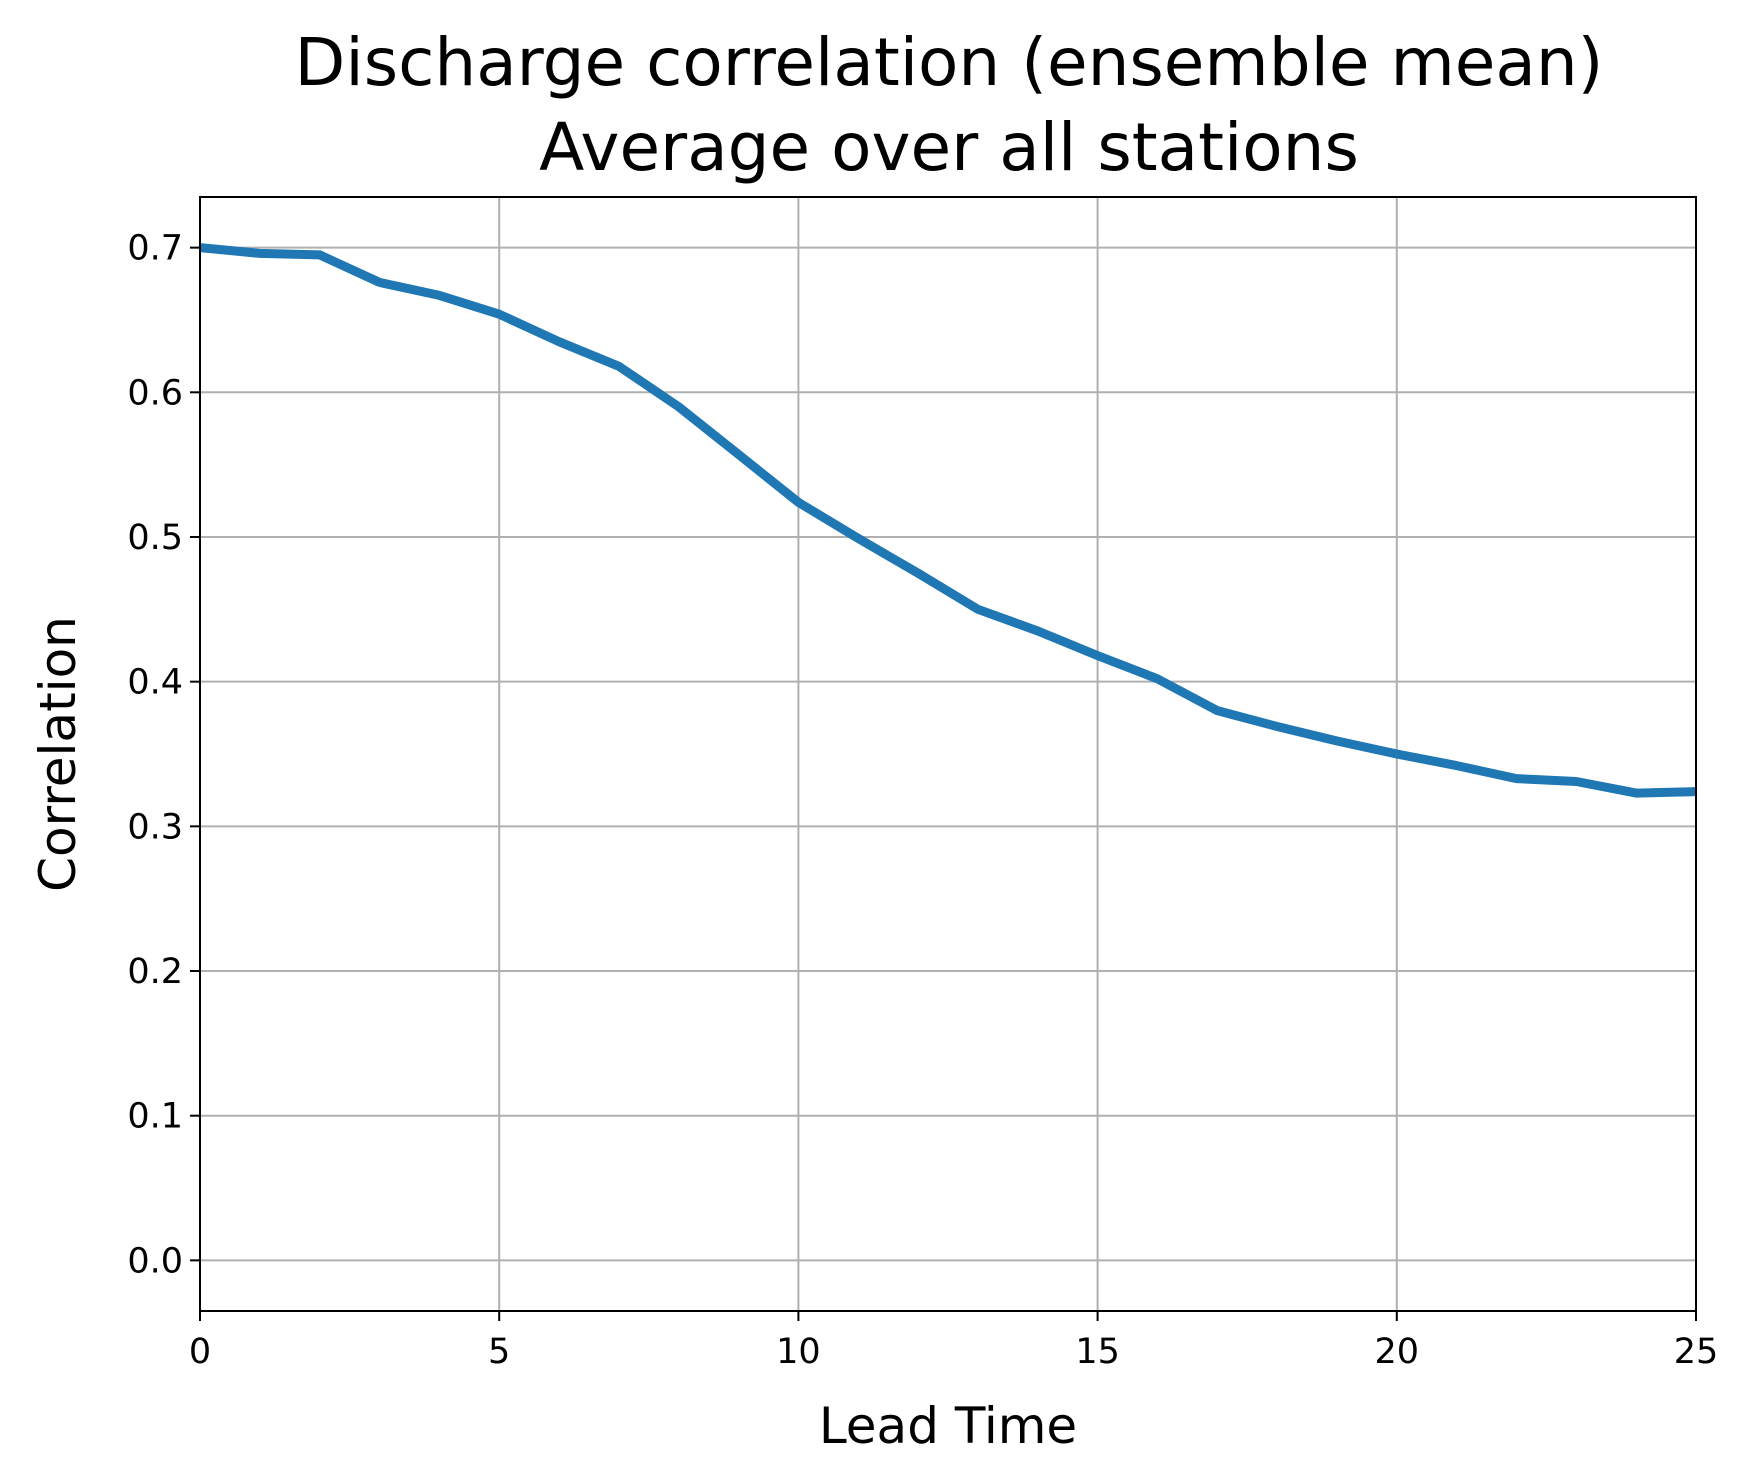  Describe the element at coordinates (798, 1352) in the screenshot. I see `x-tick-label: 10` at that location.